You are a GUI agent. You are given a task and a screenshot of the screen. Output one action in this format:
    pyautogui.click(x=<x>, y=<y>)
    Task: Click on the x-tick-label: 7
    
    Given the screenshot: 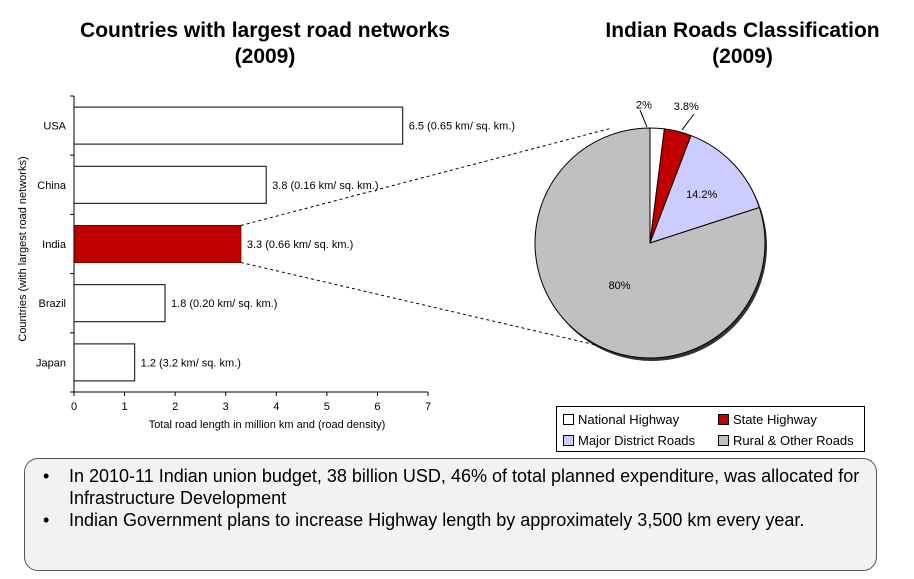 What is the action you would take?
    pyautogui.click(x=428, y=407)
    